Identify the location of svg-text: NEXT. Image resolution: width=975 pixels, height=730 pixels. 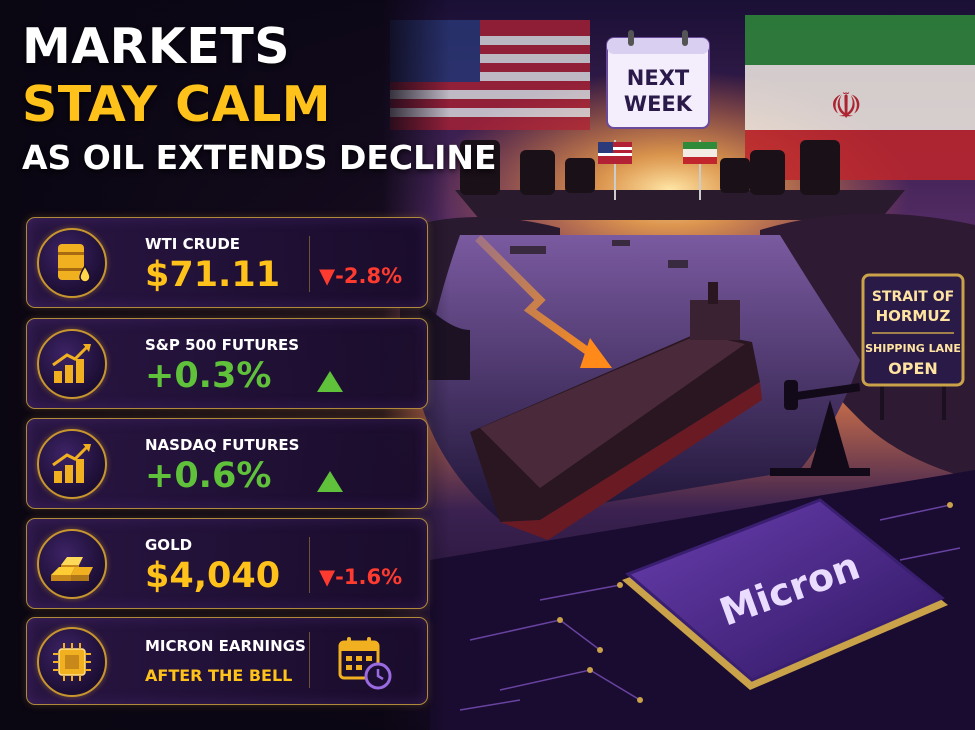
(658, 78).